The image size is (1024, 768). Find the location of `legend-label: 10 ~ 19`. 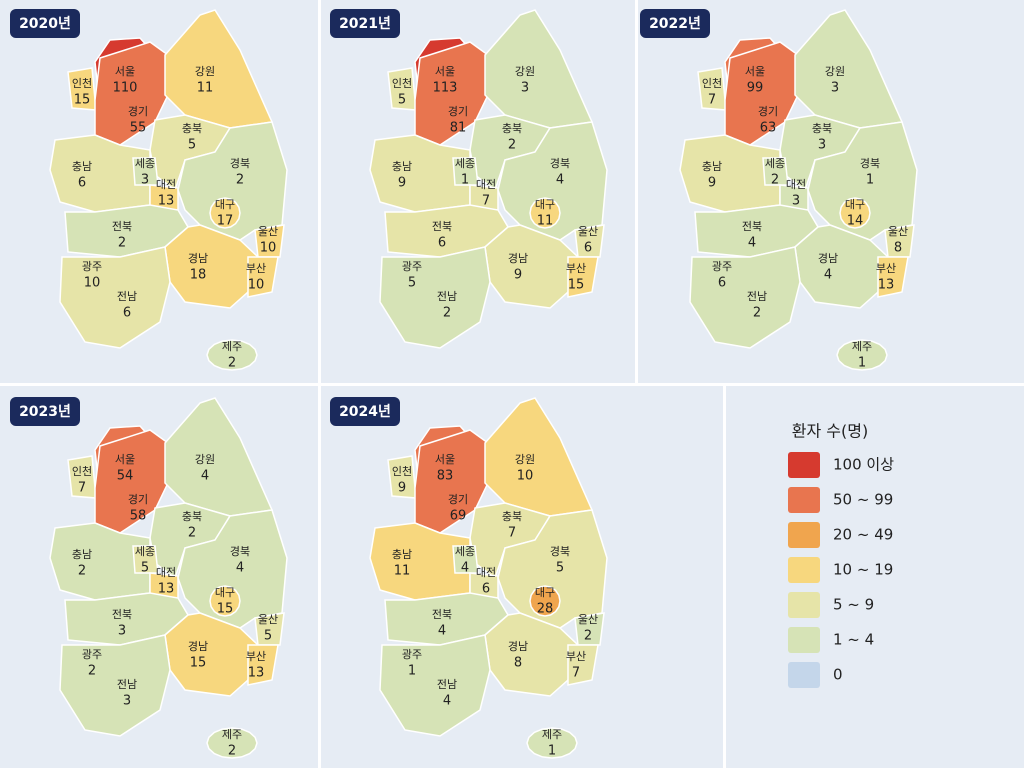

legend-label: 10 ~ 19 is located at coordinates (863, 570).